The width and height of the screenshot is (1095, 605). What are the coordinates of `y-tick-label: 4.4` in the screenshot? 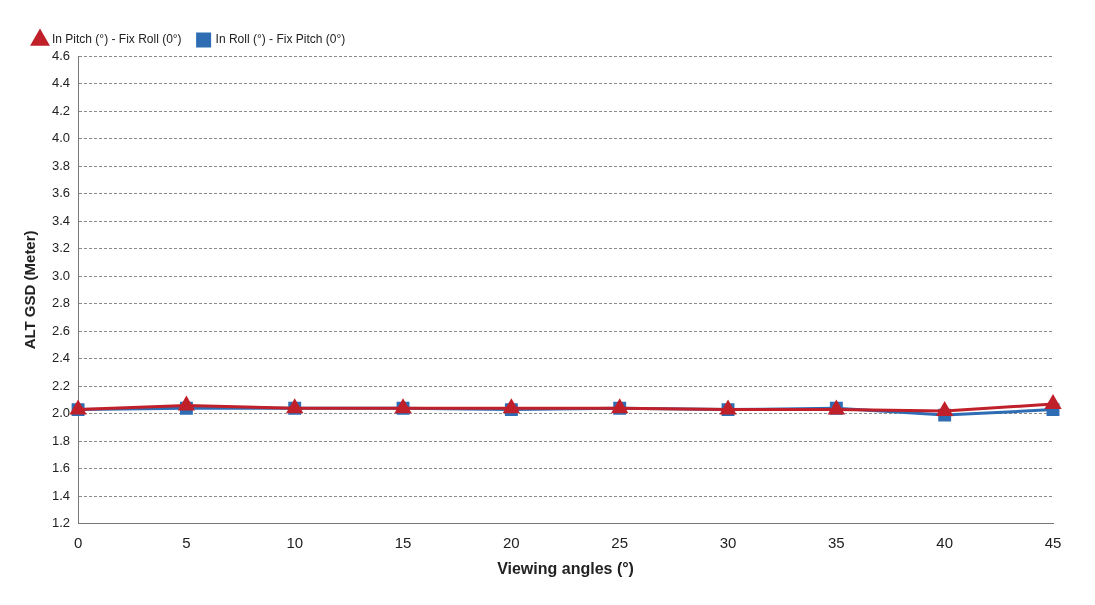 It's located at (61, 83).